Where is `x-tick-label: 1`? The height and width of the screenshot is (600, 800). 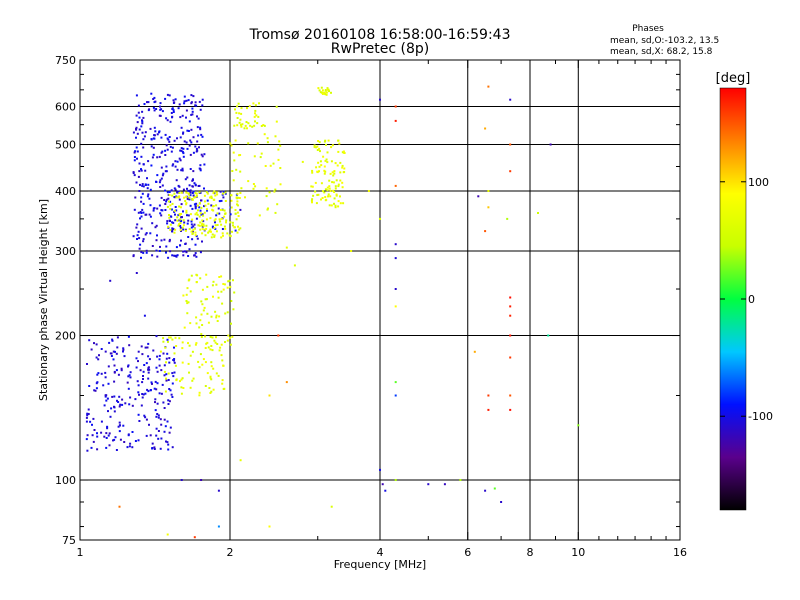
x-tick-label: 1 is located at coordinates (80, 552).